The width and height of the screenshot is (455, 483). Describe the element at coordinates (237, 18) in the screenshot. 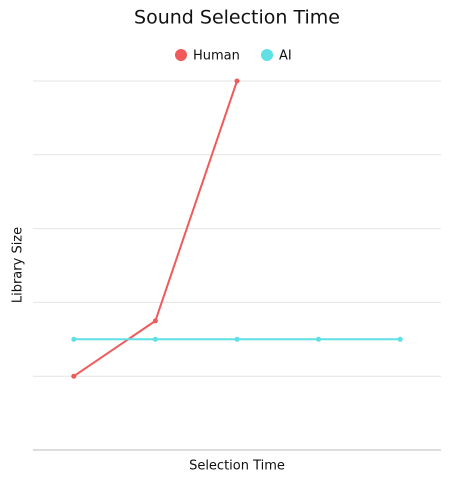

I see `chart-title: Sound Selection Time` at that location.